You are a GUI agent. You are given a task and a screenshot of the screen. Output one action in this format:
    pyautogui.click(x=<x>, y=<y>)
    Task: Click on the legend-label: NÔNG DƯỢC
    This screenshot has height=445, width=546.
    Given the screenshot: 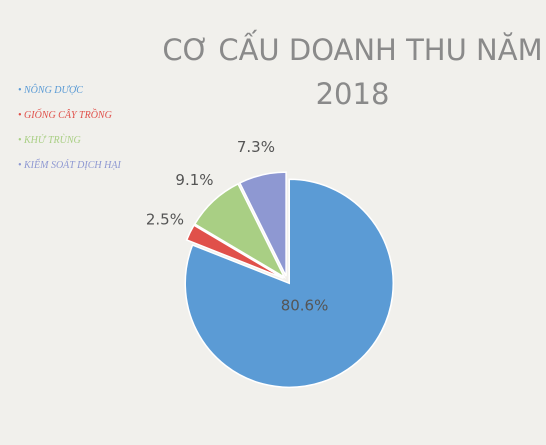 What is the action you would take?
    pyautogui.click(x=53, y=90)
    